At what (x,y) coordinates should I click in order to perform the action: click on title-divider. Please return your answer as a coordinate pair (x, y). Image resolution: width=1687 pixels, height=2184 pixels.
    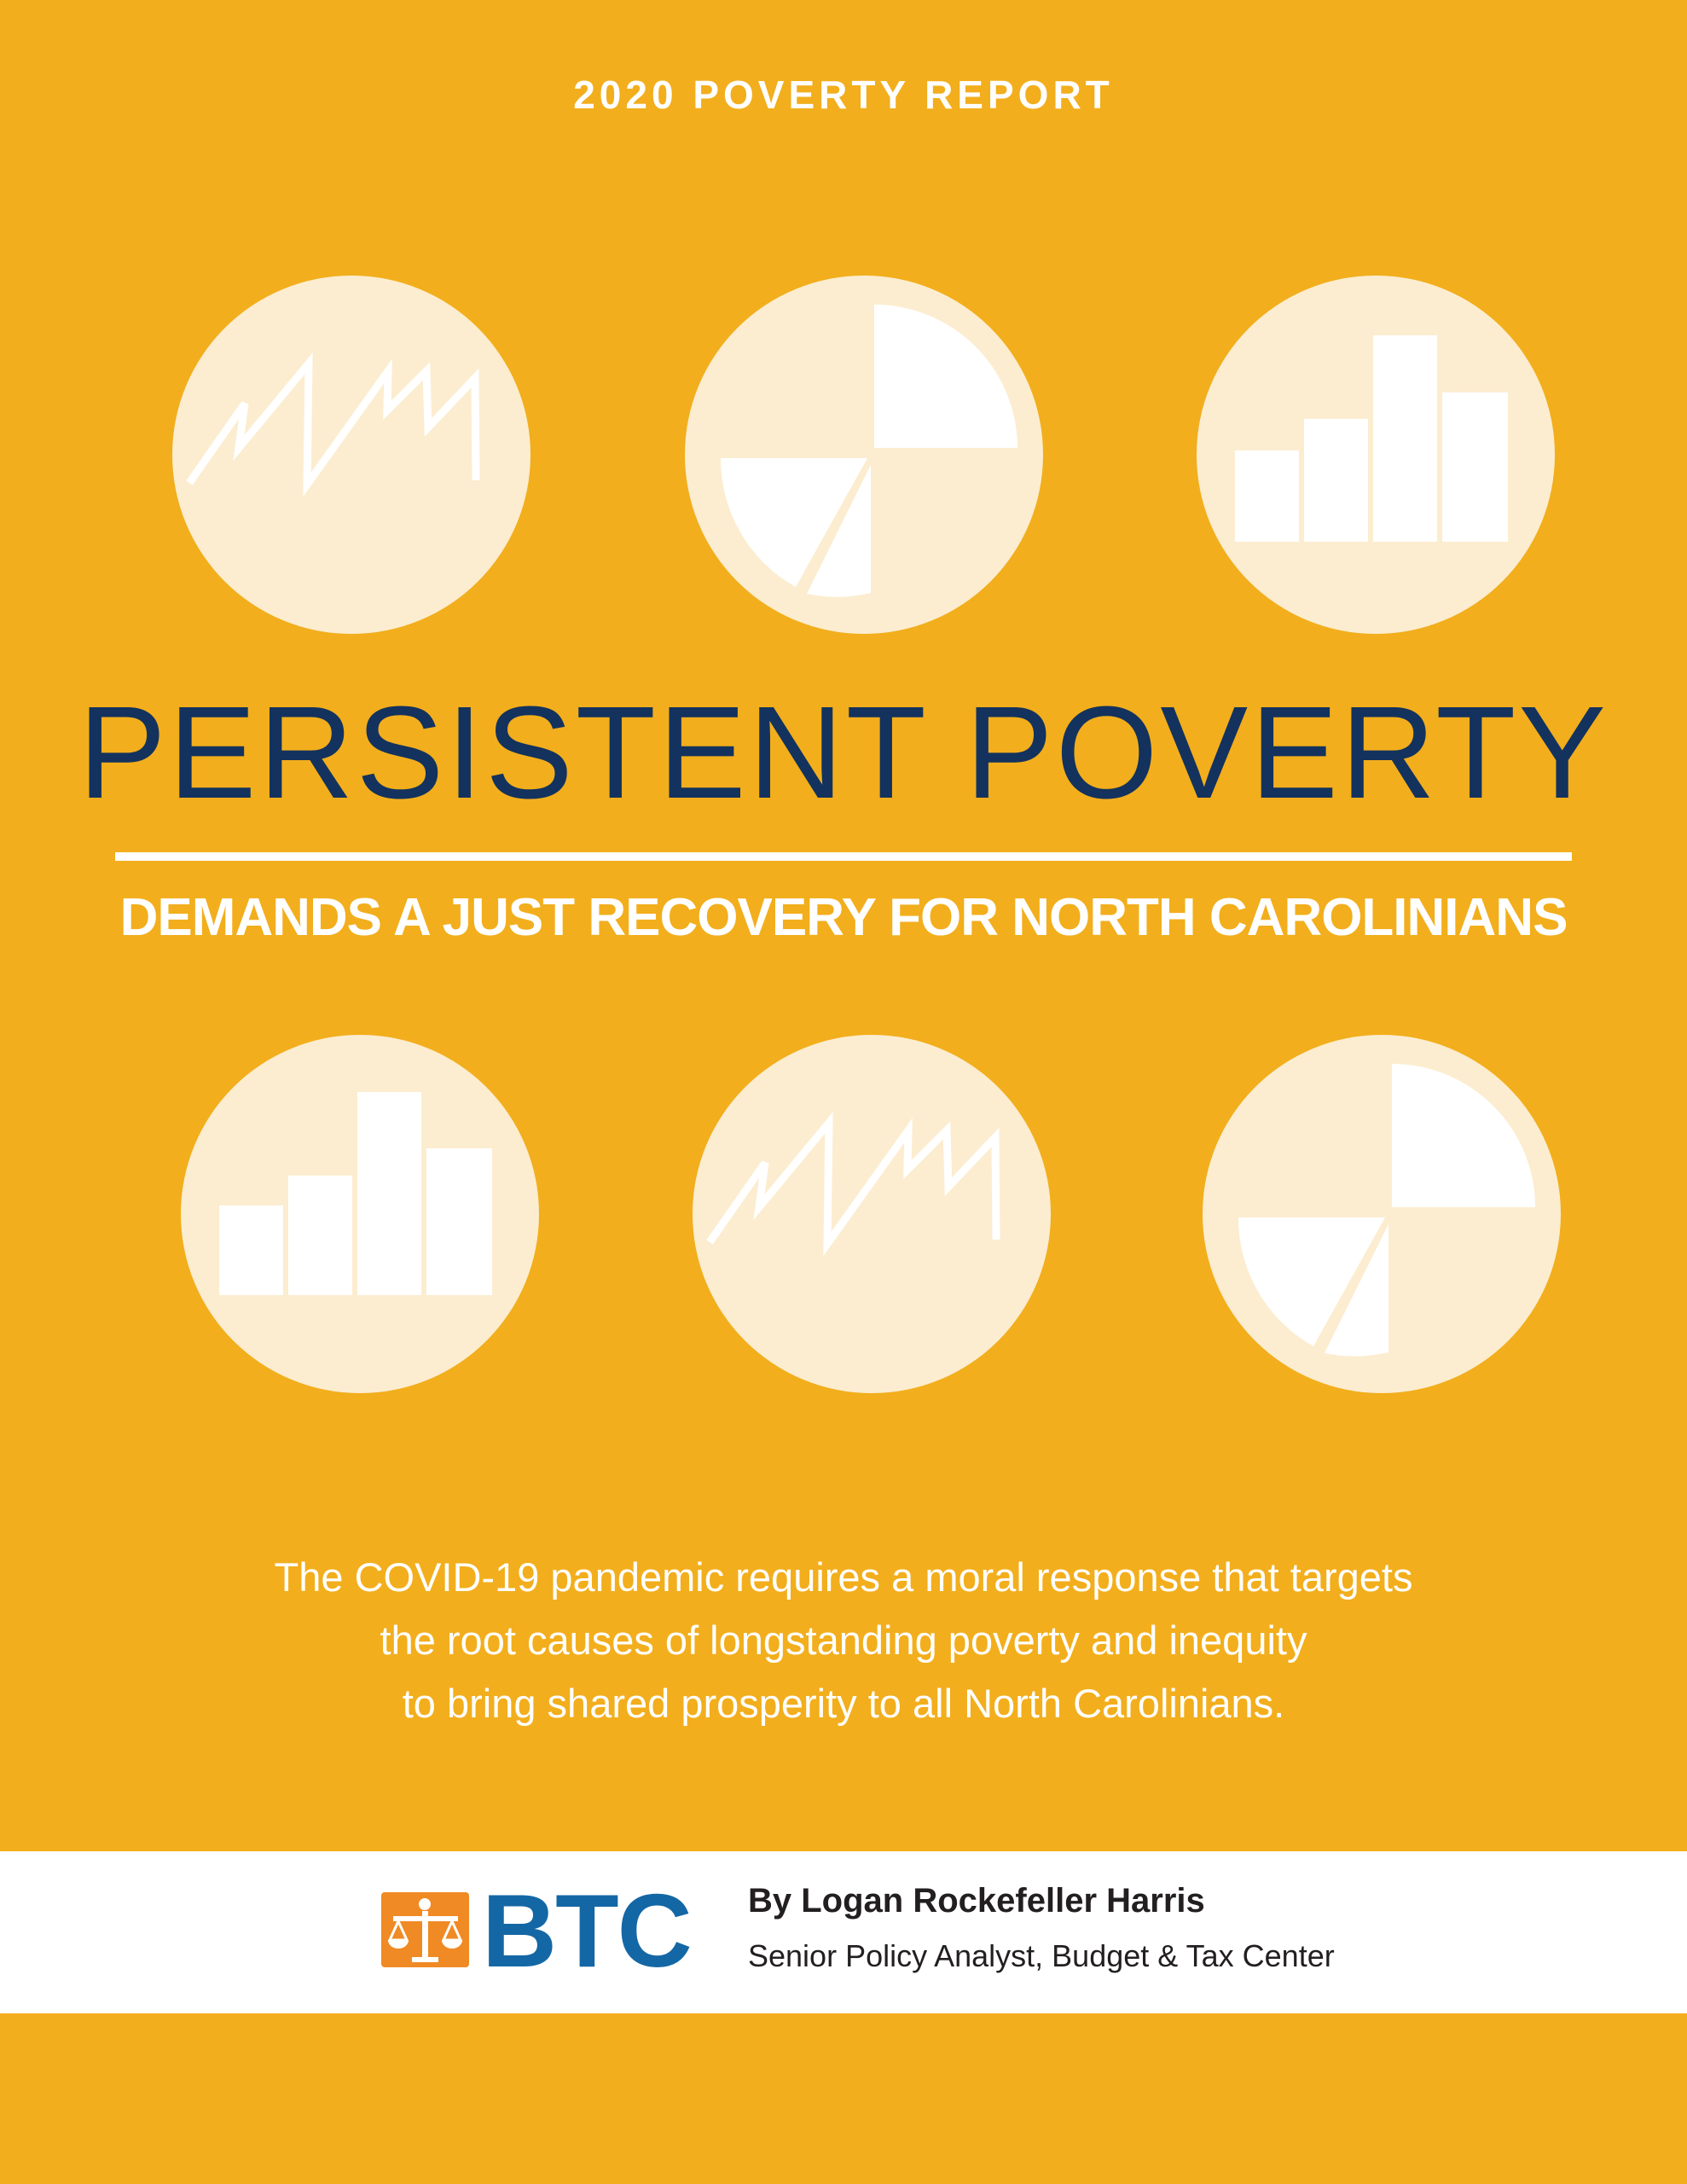
    Looking at the image, I should click on (843, 857).